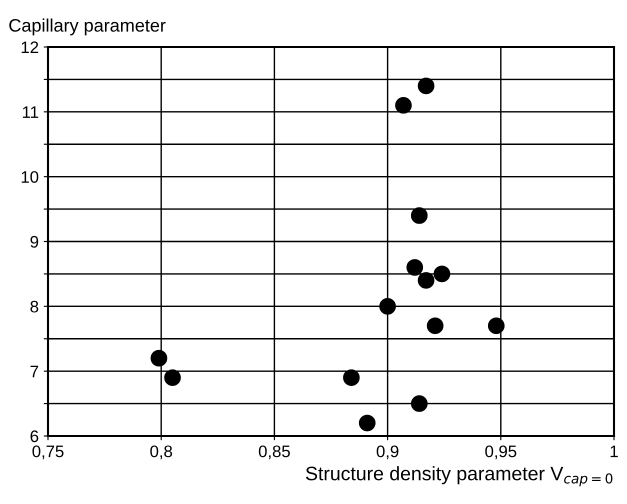 The width and height of the screenshot is (627, 504). I want to click on x-axis-title: Structure density parameter V$_{cap=0}$, so click(459, 476).